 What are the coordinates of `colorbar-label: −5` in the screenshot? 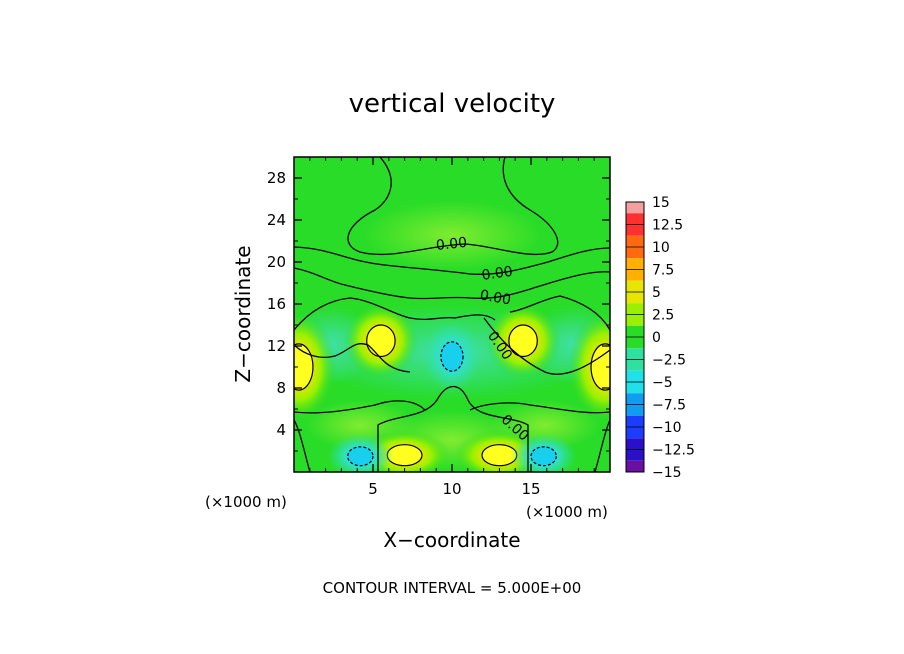 It's located at (662, 383).